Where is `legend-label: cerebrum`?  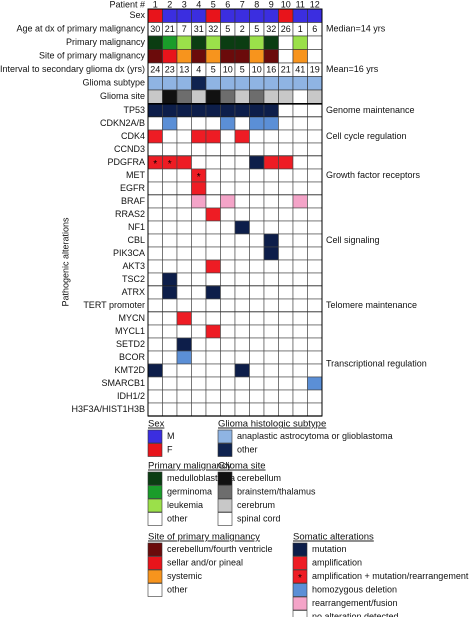 legend-label: cerebrum is located at coordinates (256, 505).